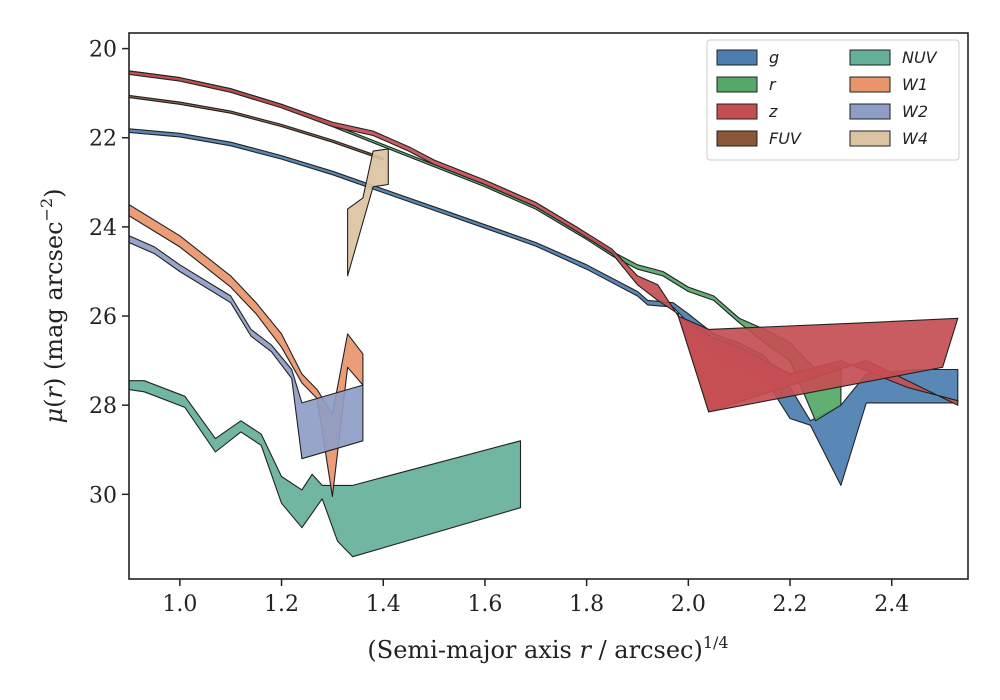  Describe the element at coordinates (535, 598) in the screenshot. I see `x-axis: 1.0 1.2 1.4 1.6 1.8 2.0 2.2 2.4` at that location.